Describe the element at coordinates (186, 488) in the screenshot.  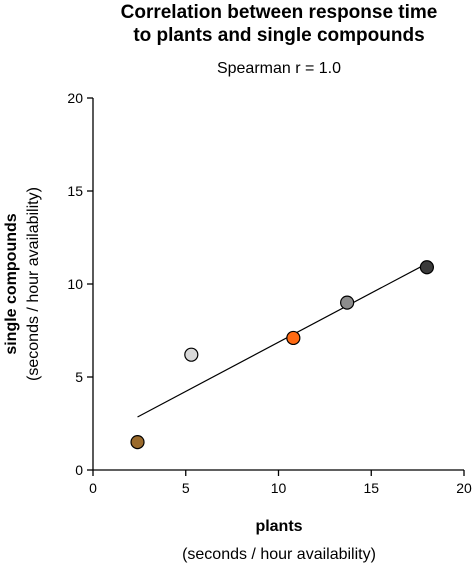
I see `x-tick-label: 5` at that location.